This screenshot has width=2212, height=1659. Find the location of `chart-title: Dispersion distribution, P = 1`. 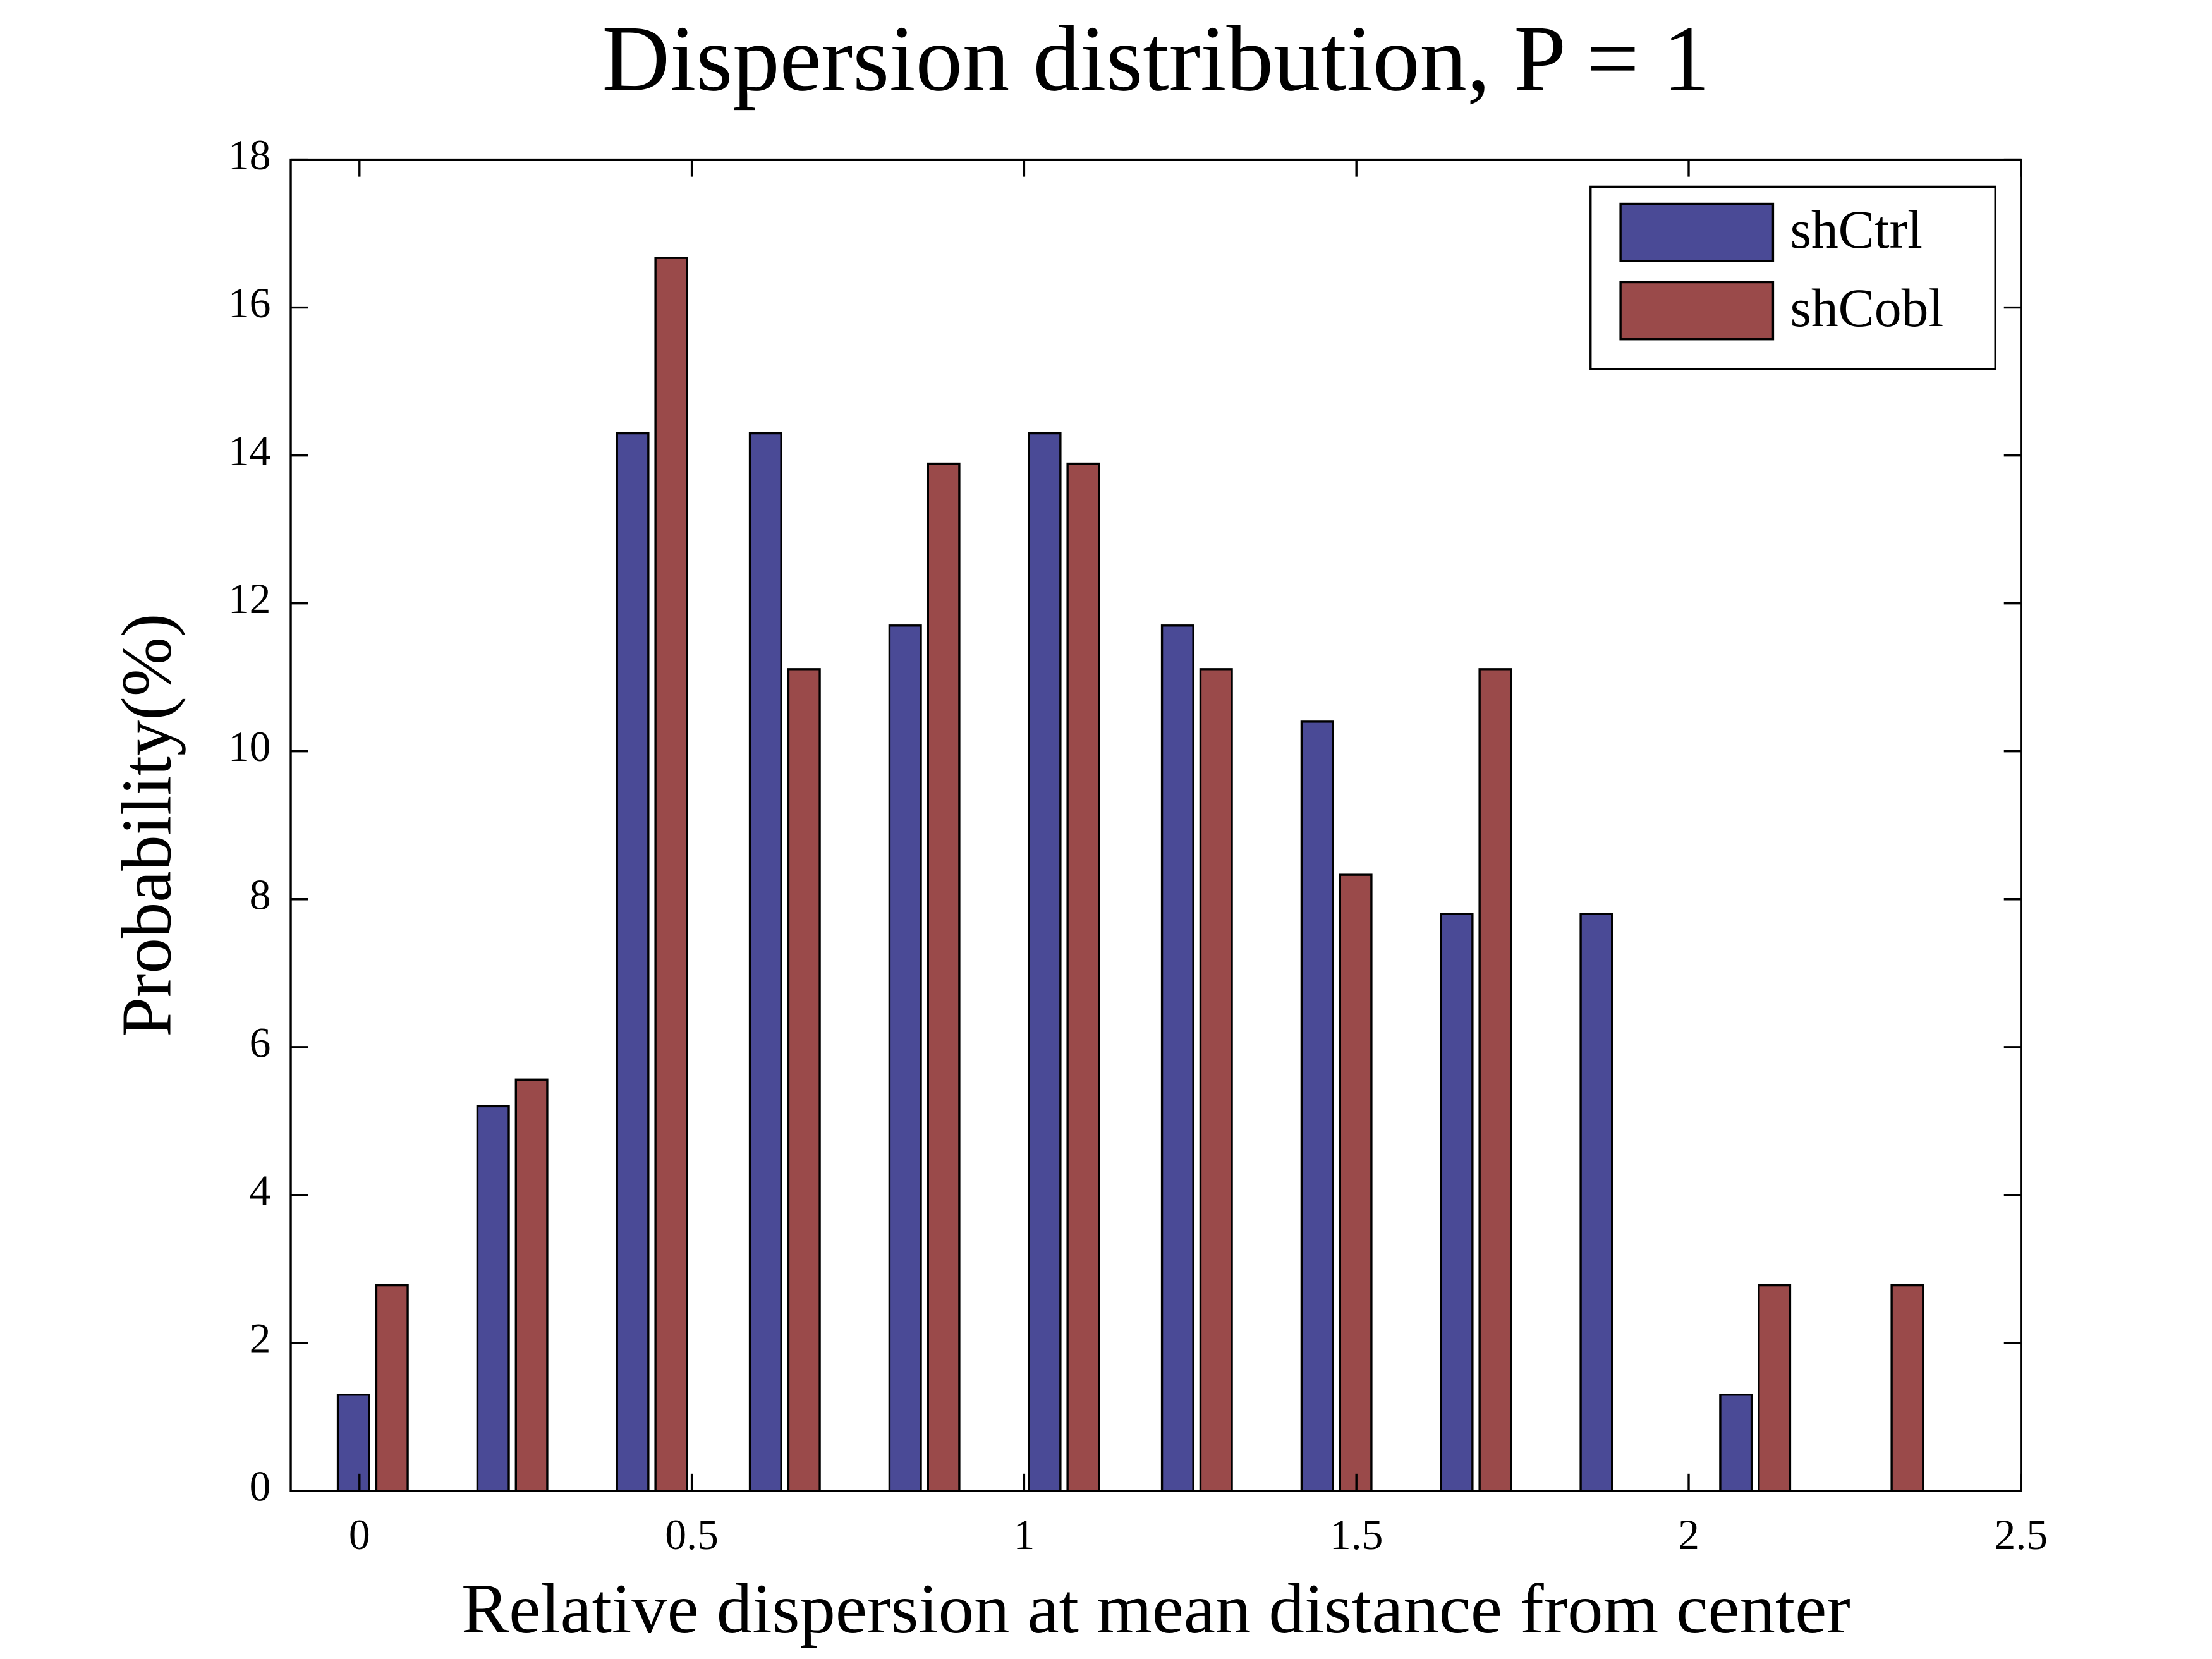

chart-title: Dispersion distribution, P = 1 is located at coordinates (1156, 58).